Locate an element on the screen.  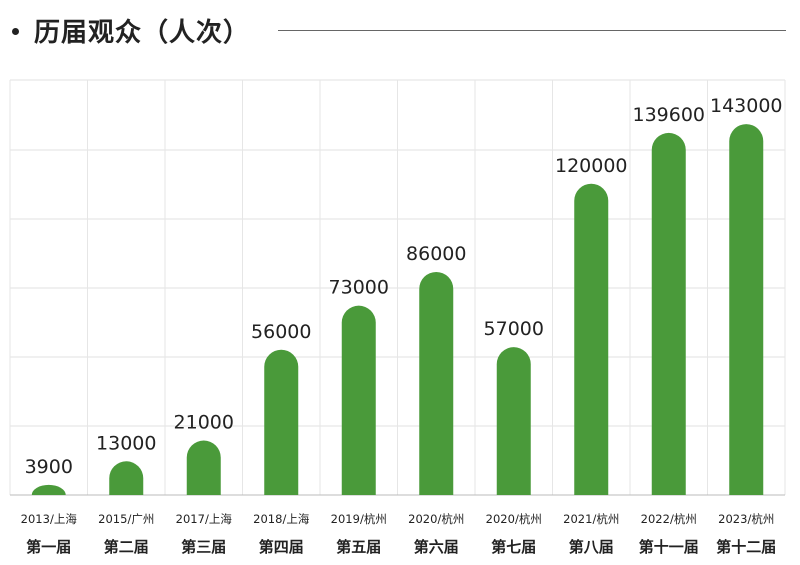
chart-header: 历届观众（人次） is located at coordinates (400, 30).